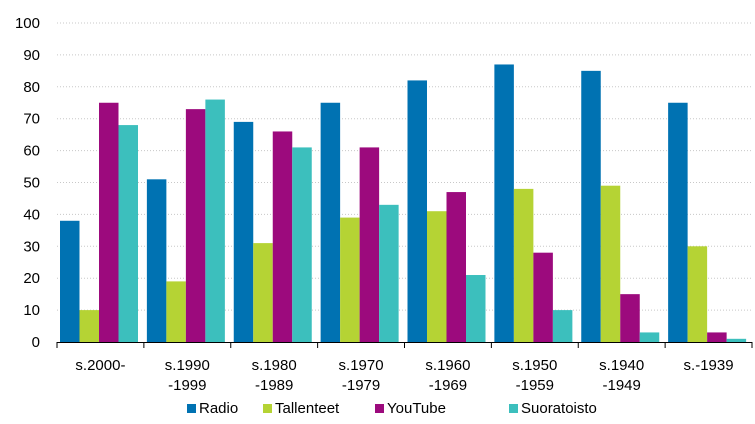  What do you see at coordinates (274, 385) in the screenshot?
I see `x-category-label: -1989` at bounding box center [274, 385].